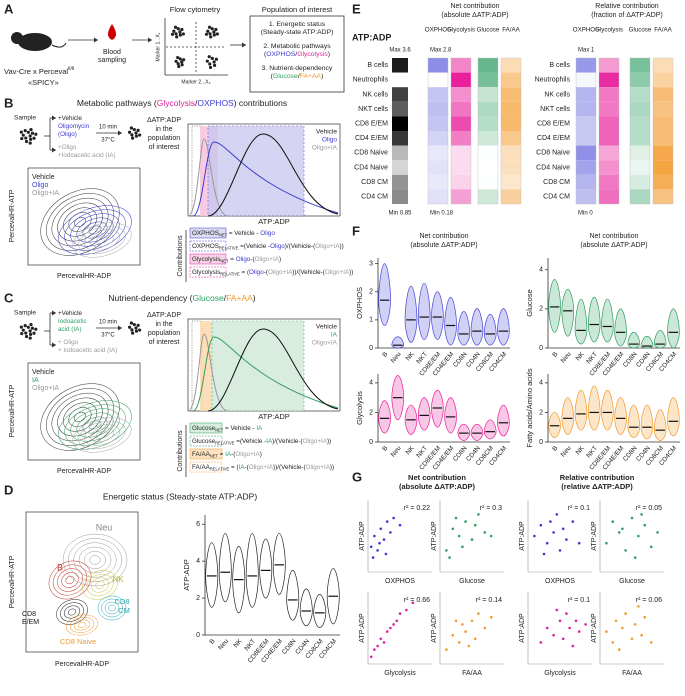 The height and width of the screenshot is (696, 685). I want to click on text-part: /, so click(299, 76).